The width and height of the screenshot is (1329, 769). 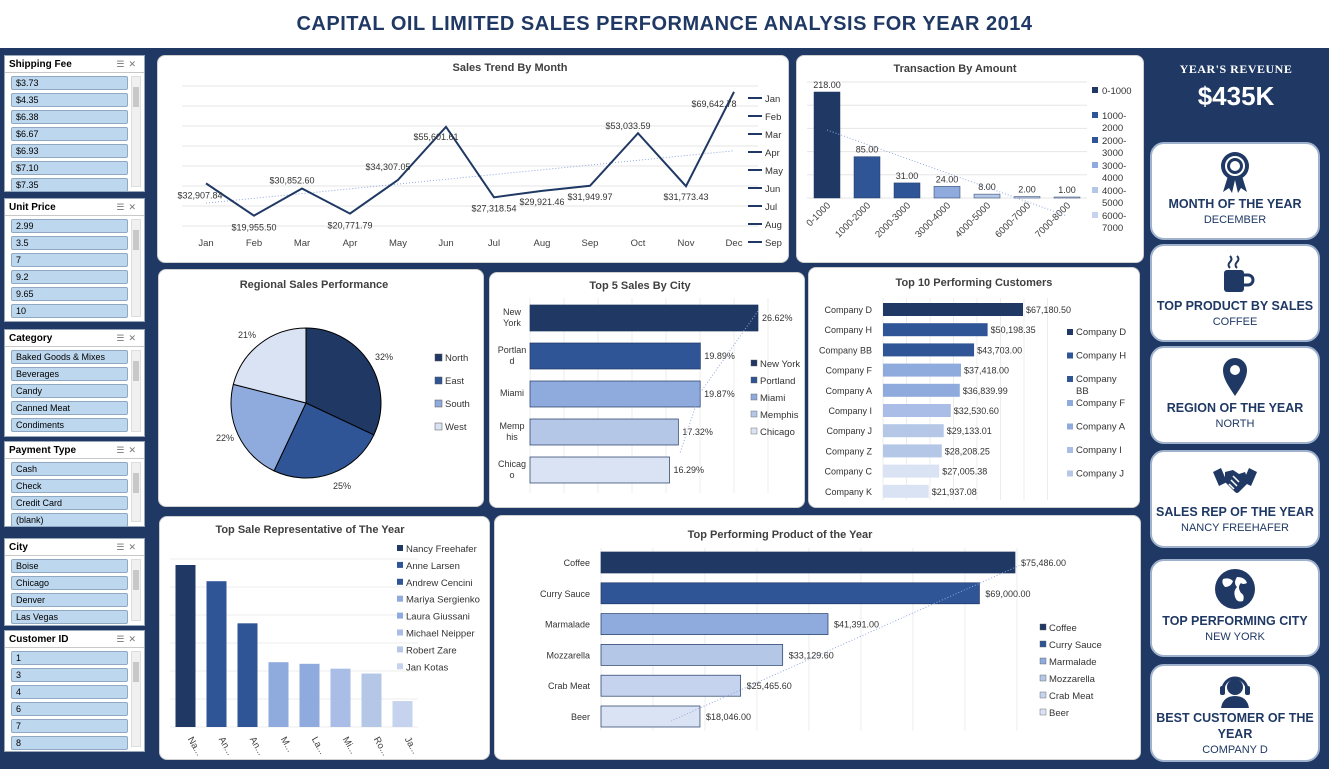 I want to click on slicer-header: Unit Price ☰✕, so click(x=74, y=207).